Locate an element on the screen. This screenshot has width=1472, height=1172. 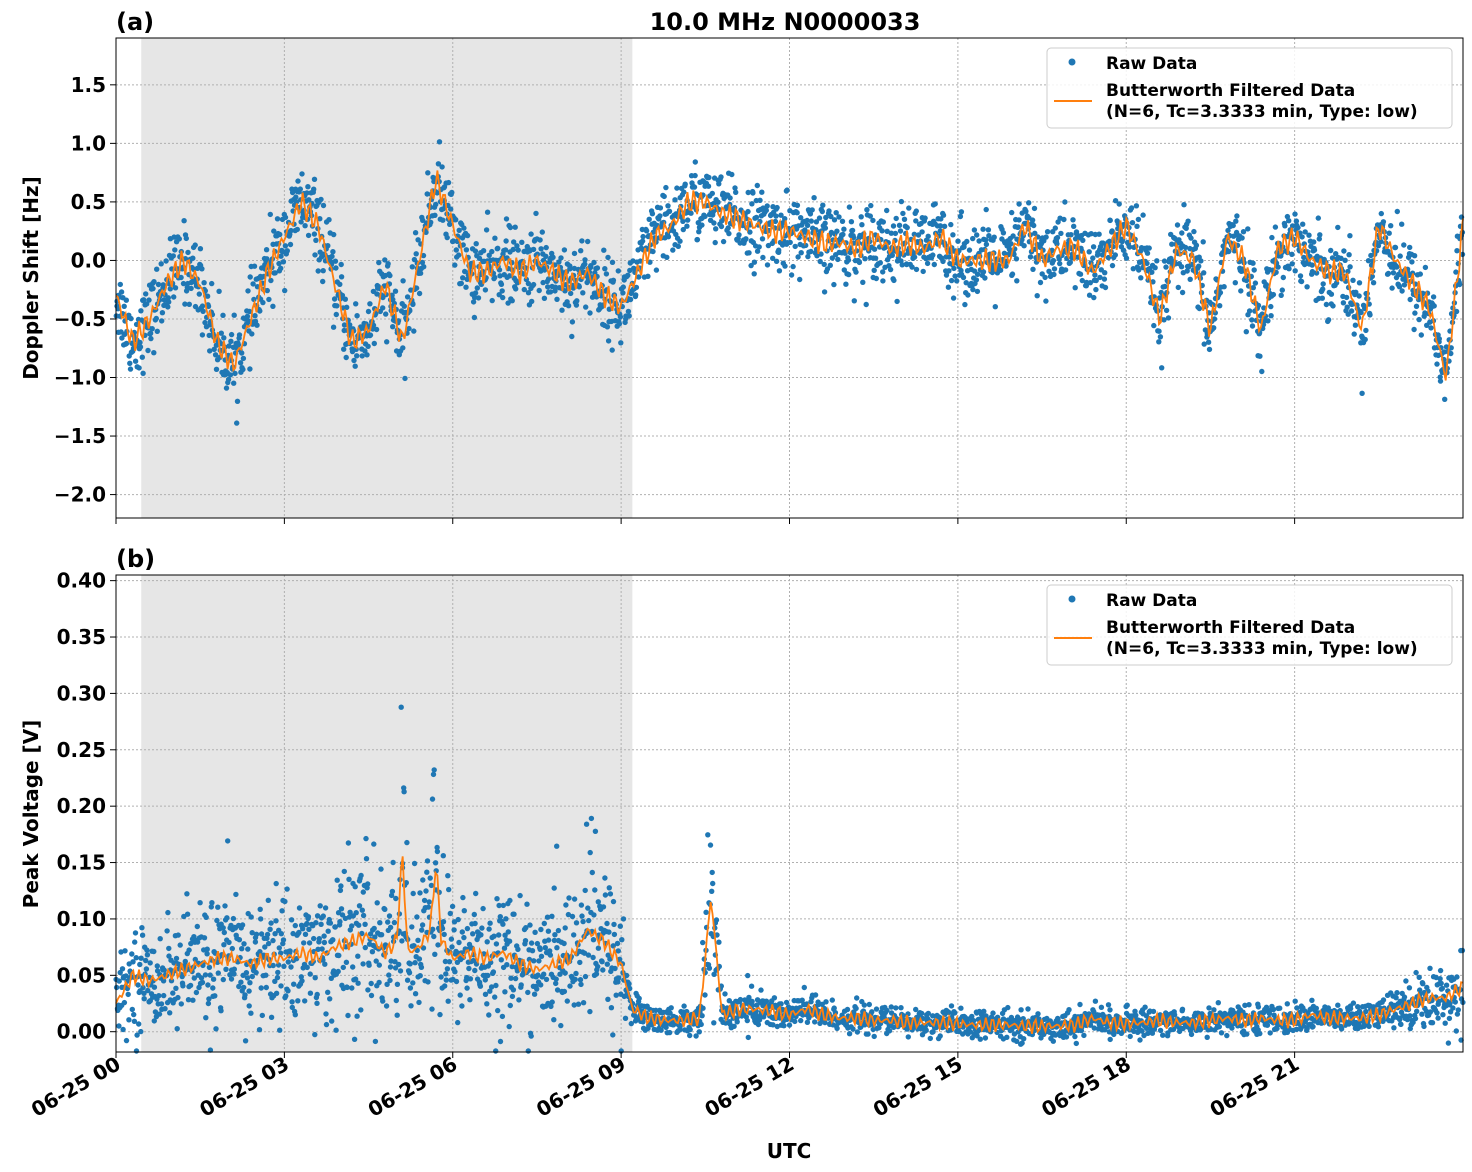
panel-a-label: (a) is located at coordinates (135, 22).